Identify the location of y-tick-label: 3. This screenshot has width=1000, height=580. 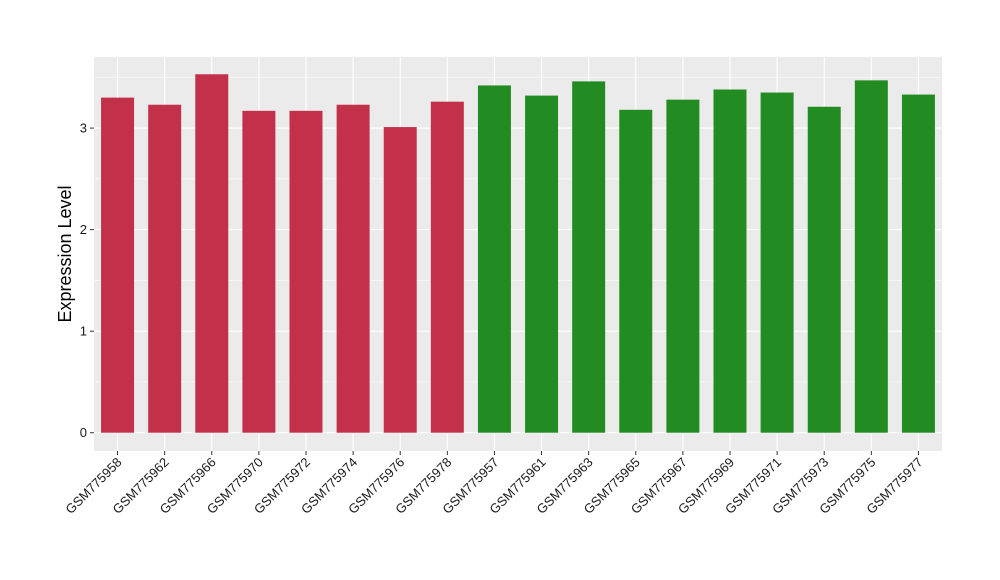
(83, 128).